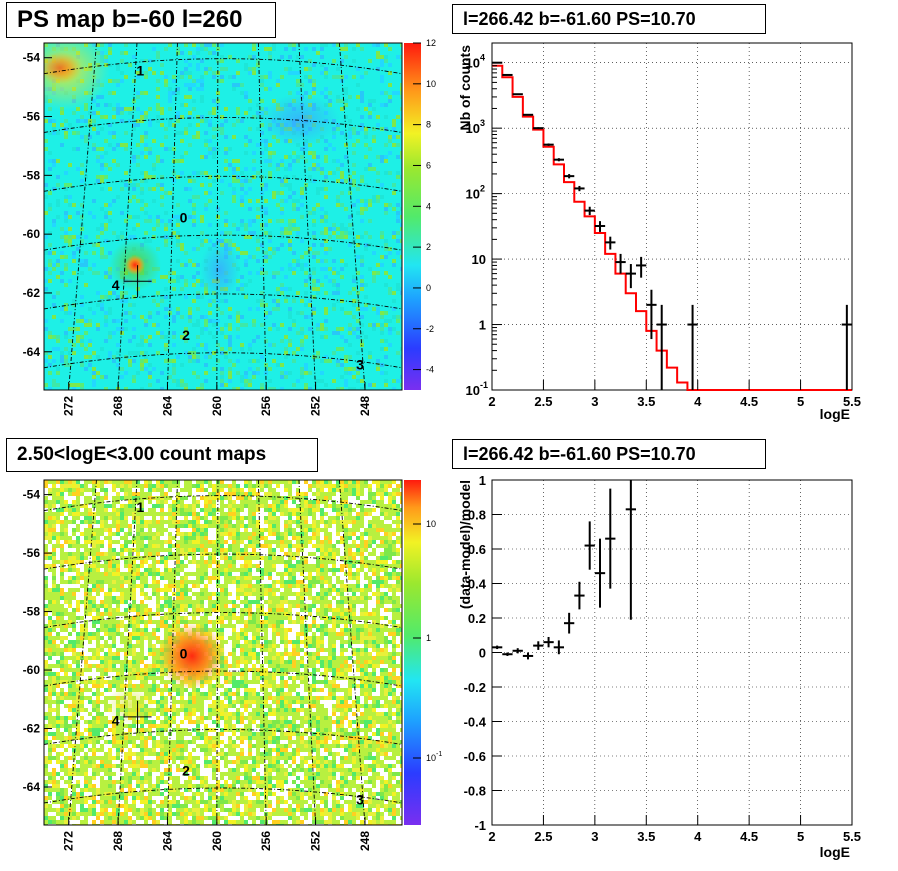  What do you see at coordinates (477, 515) in the screenshot?
I see `y-tick-label: 0.8` at bounding box center [477, 515].